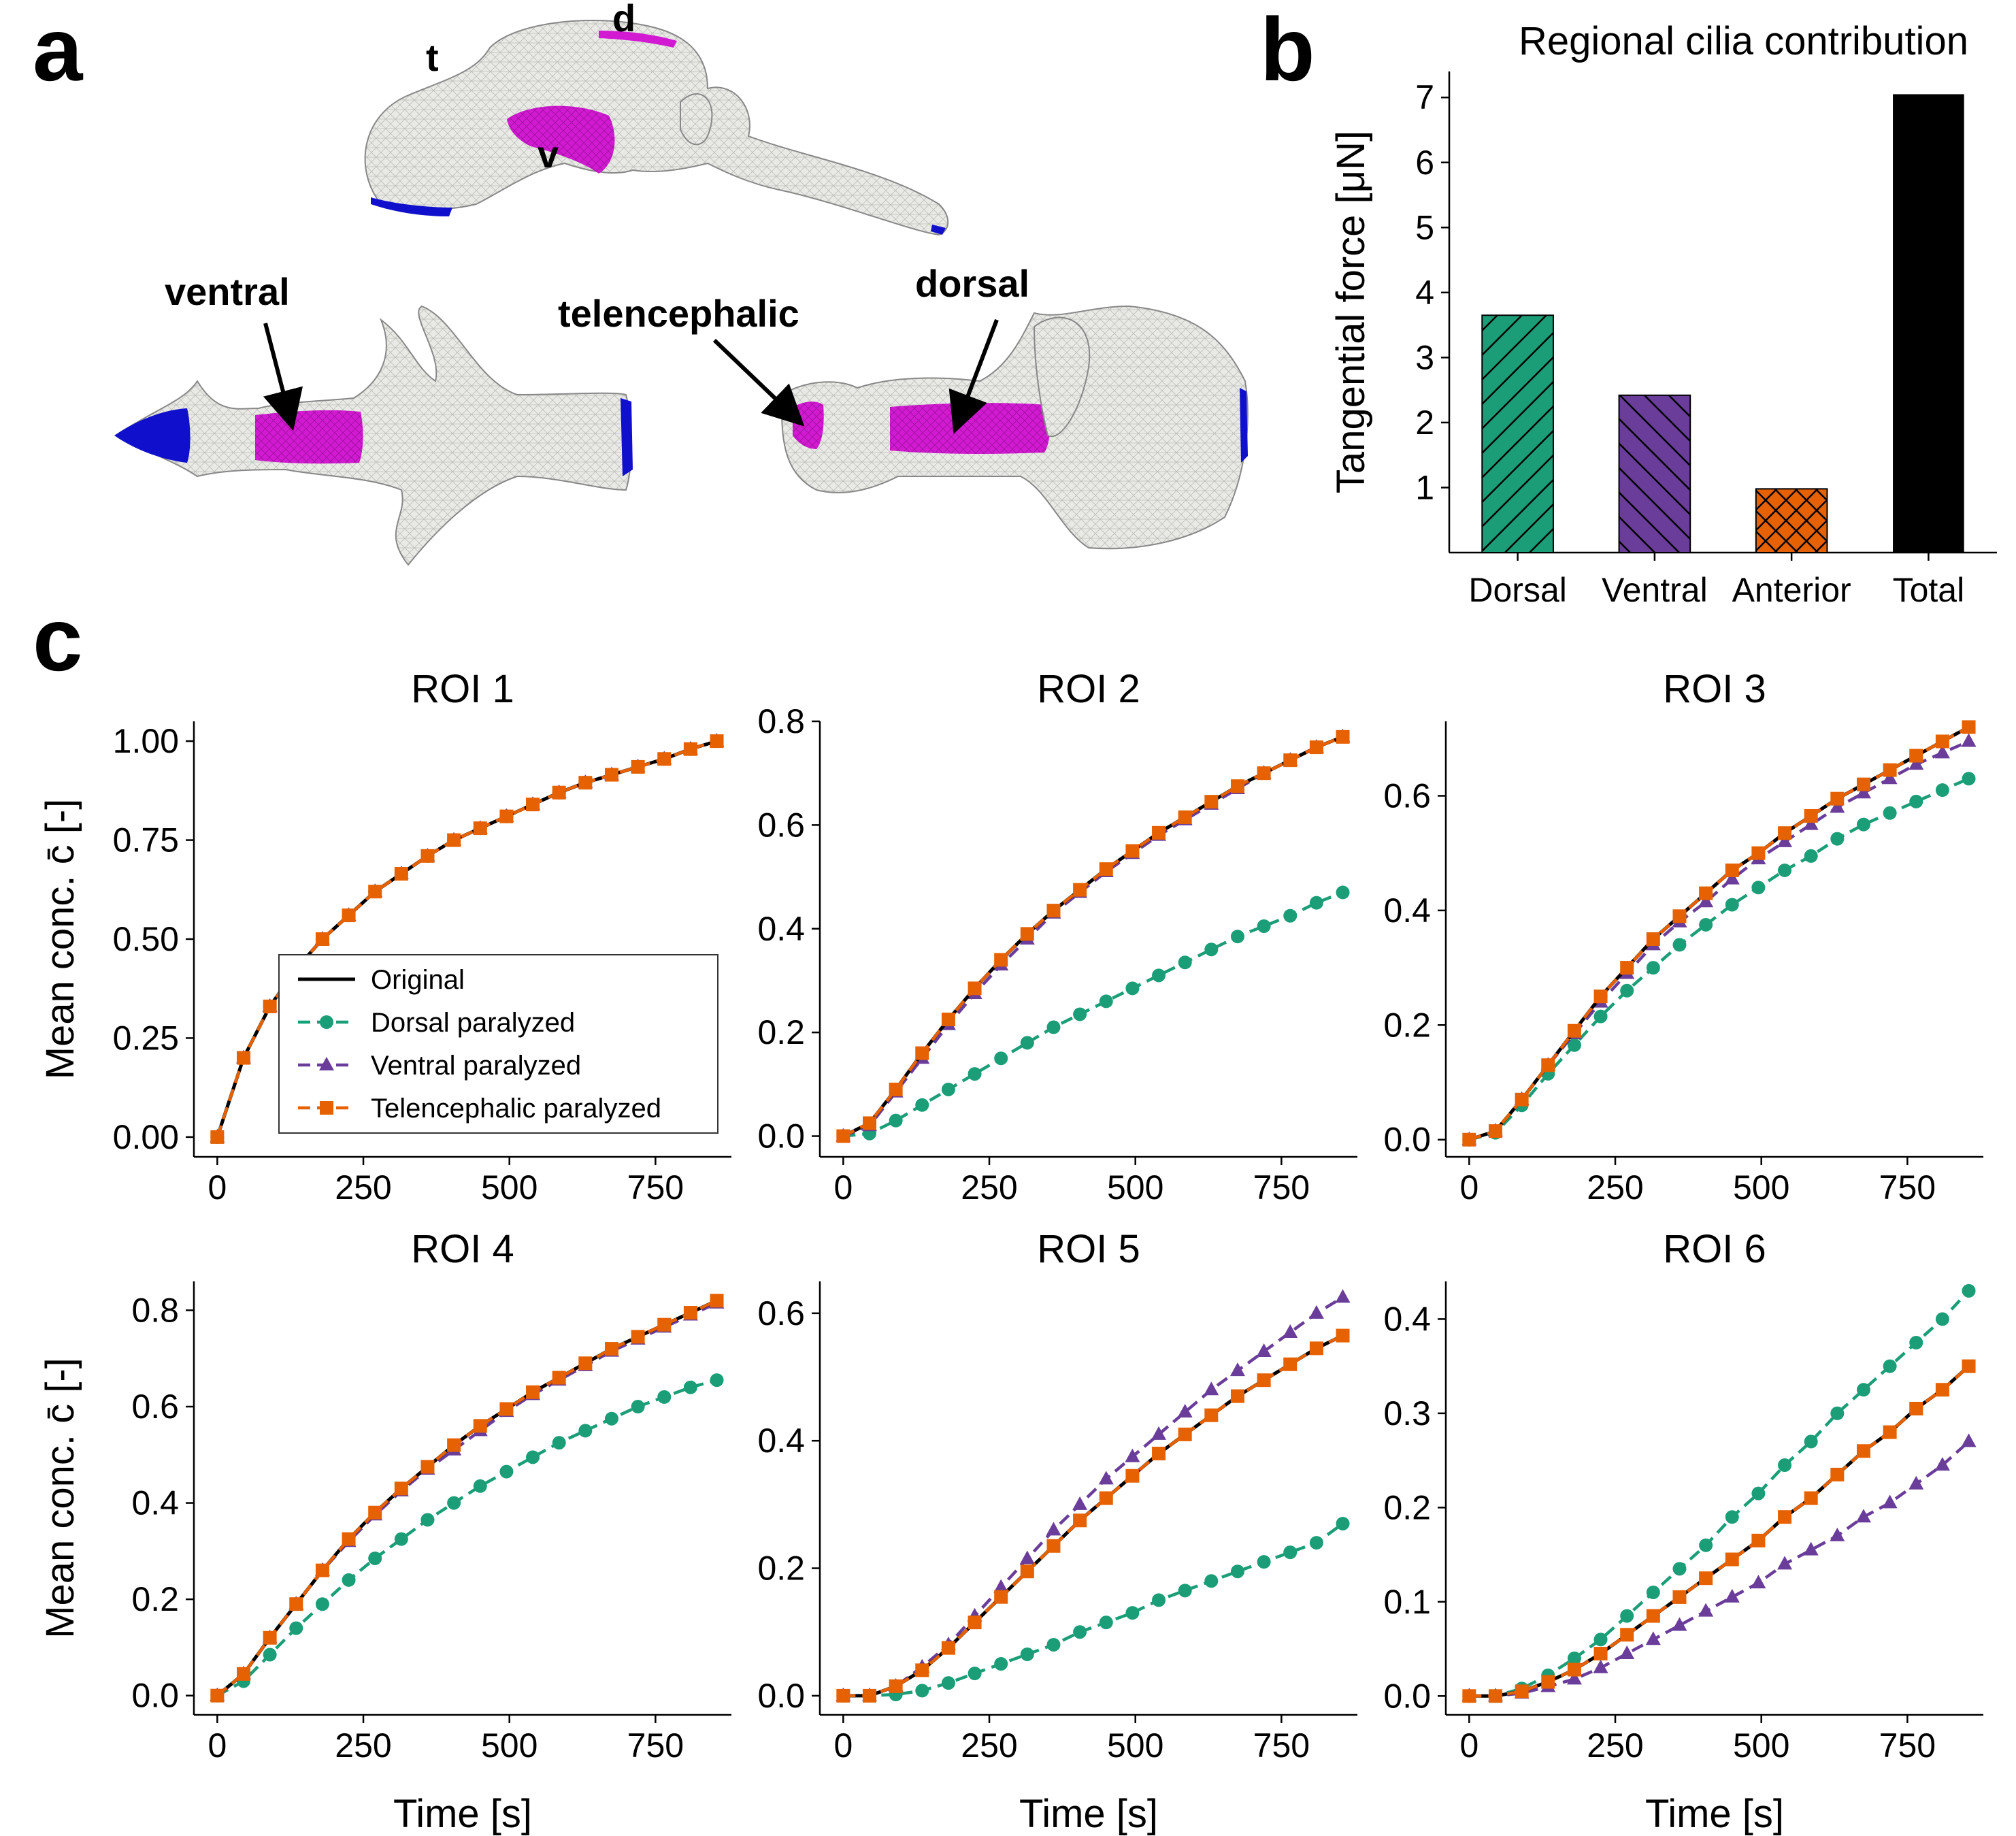 The image size is (2016, 1836). What do you see at coordinates (1088, 1249) in the screenshot?
I see `subplot-title: ROI 5` at bounding box center [1088, 1249].